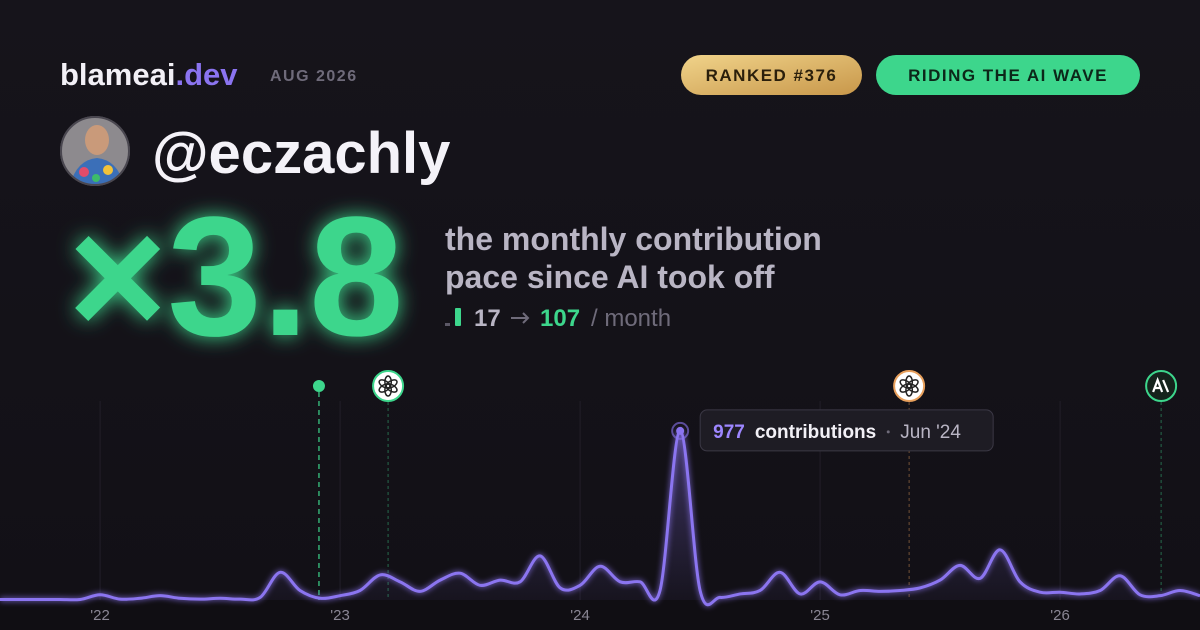  I want to click on pace-icon, so click(453, 317).